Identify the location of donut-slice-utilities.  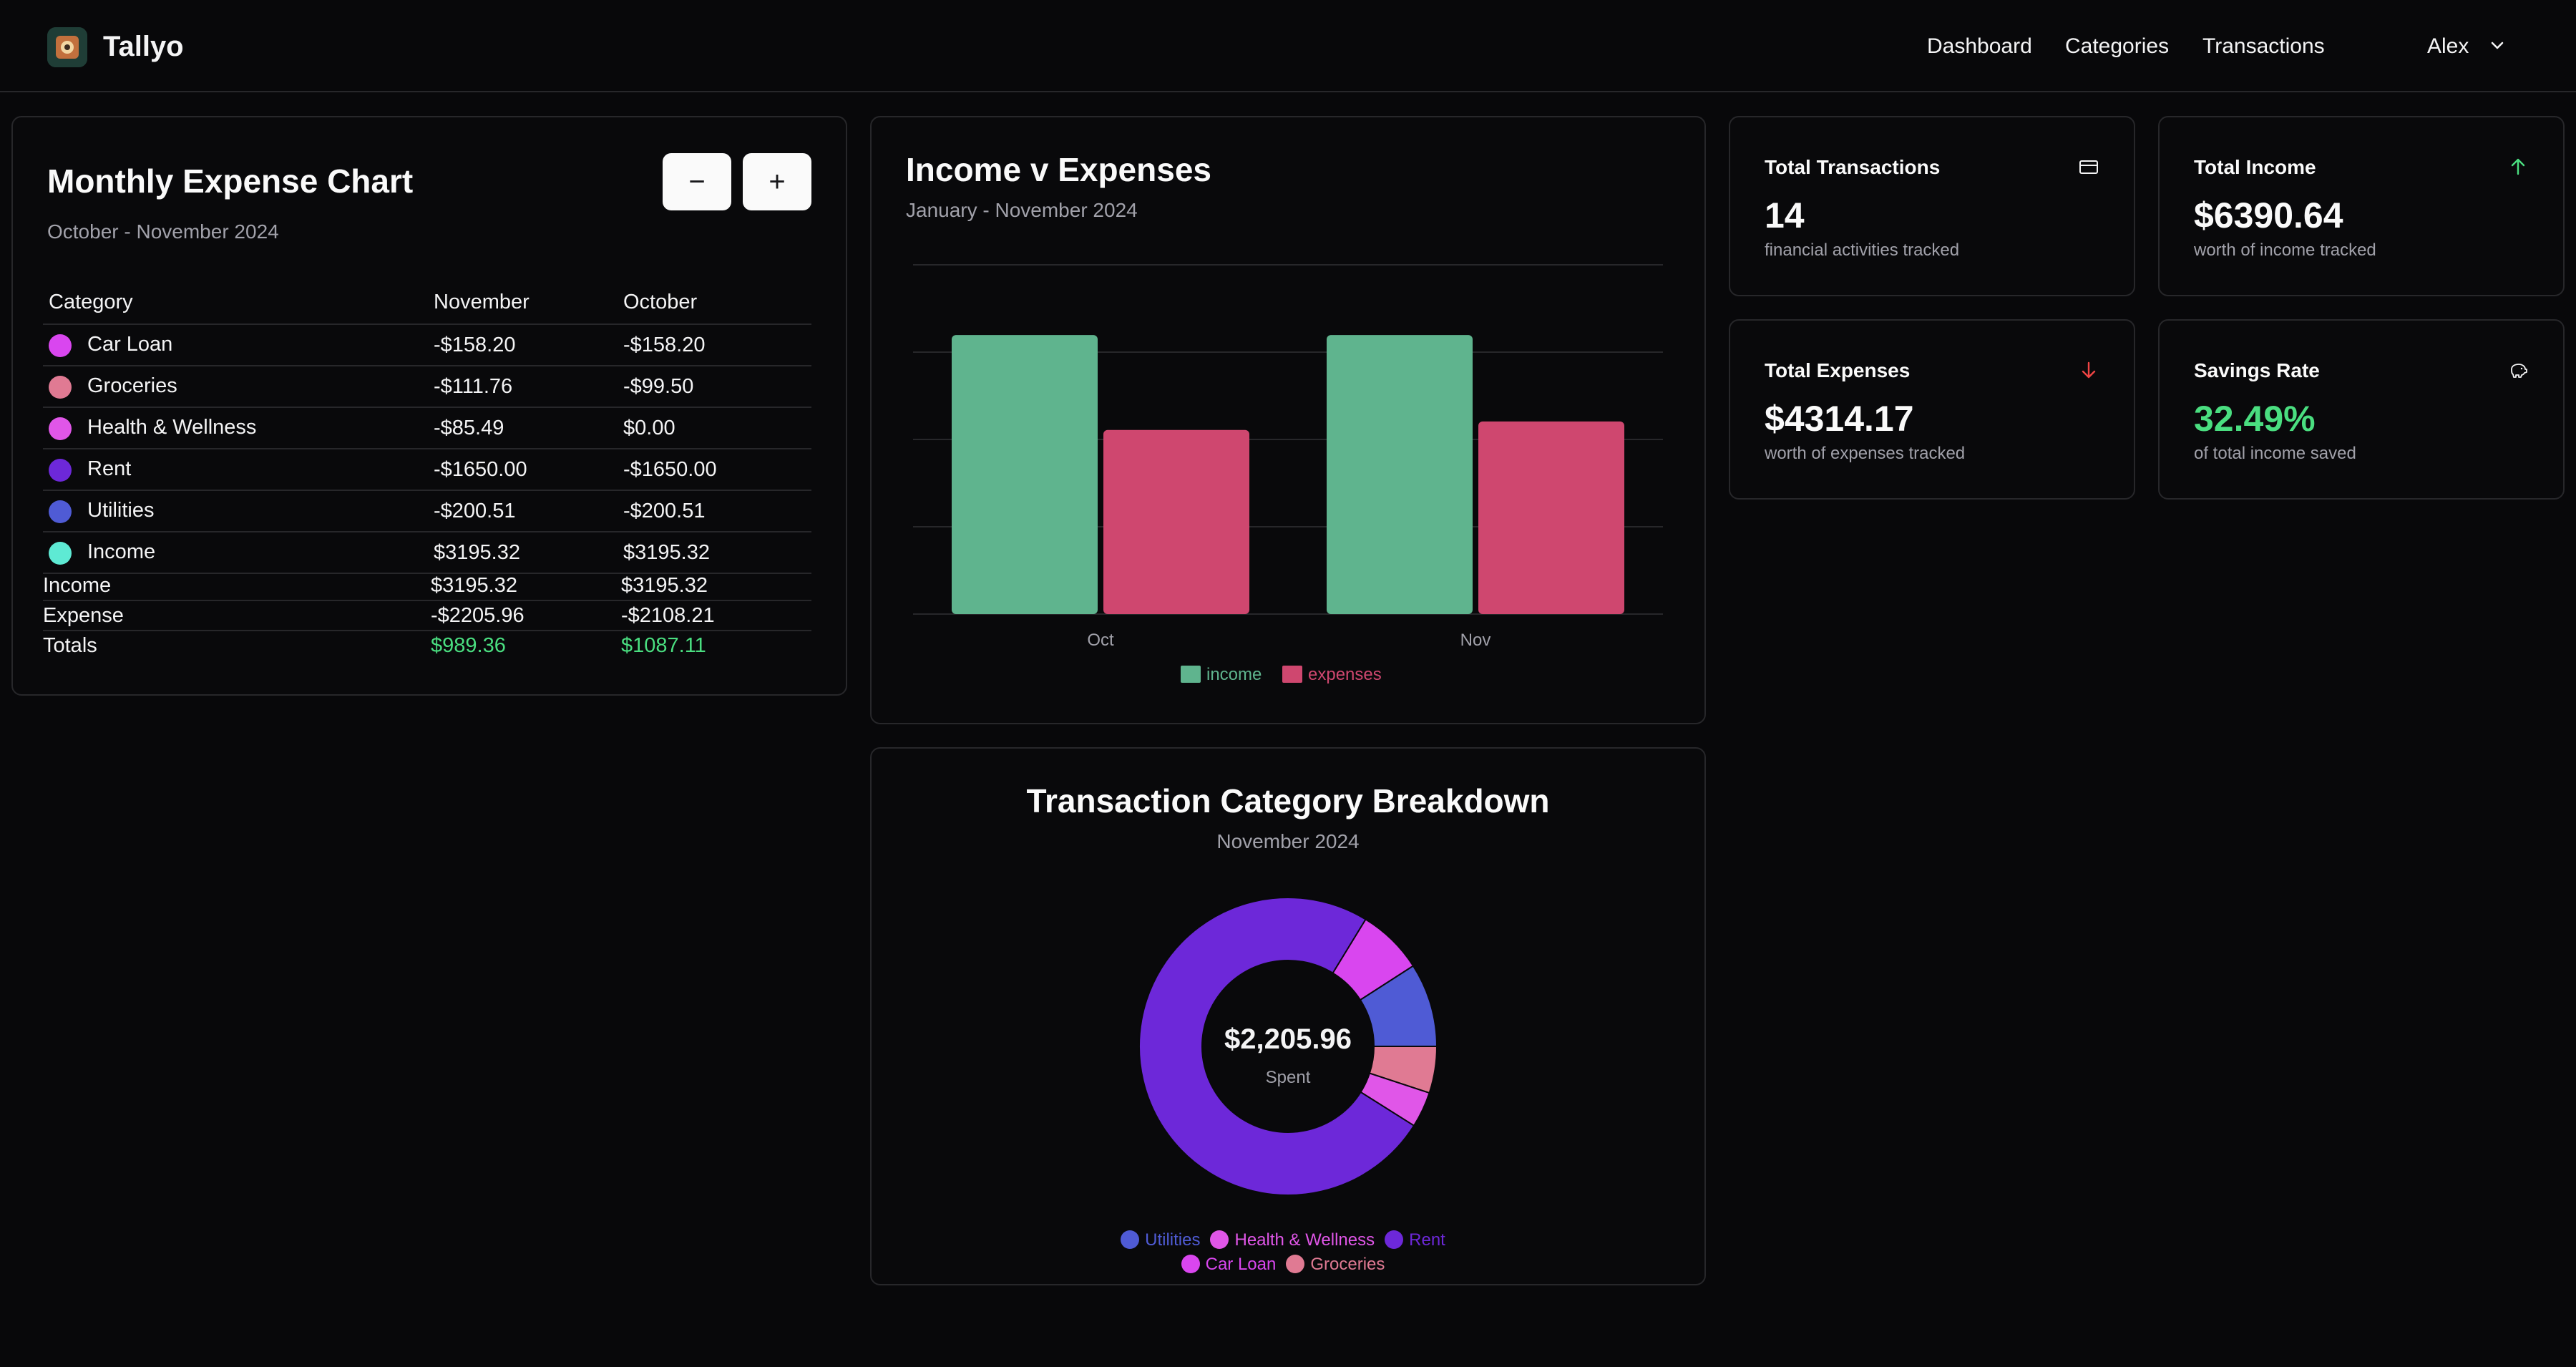
(1398, 1006).